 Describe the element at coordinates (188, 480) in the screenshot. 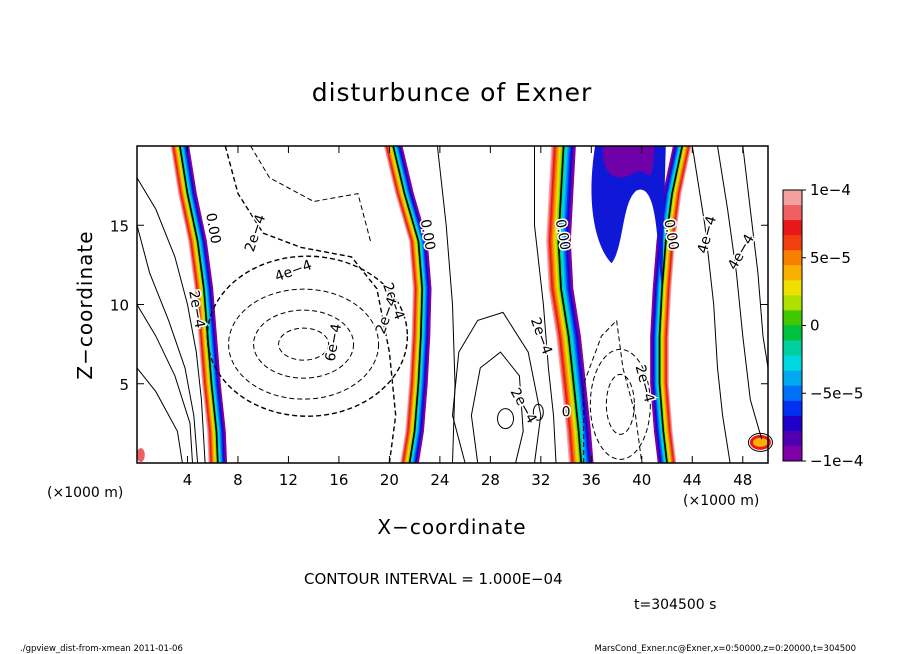

I see `x-tick-label: 4` at that location.